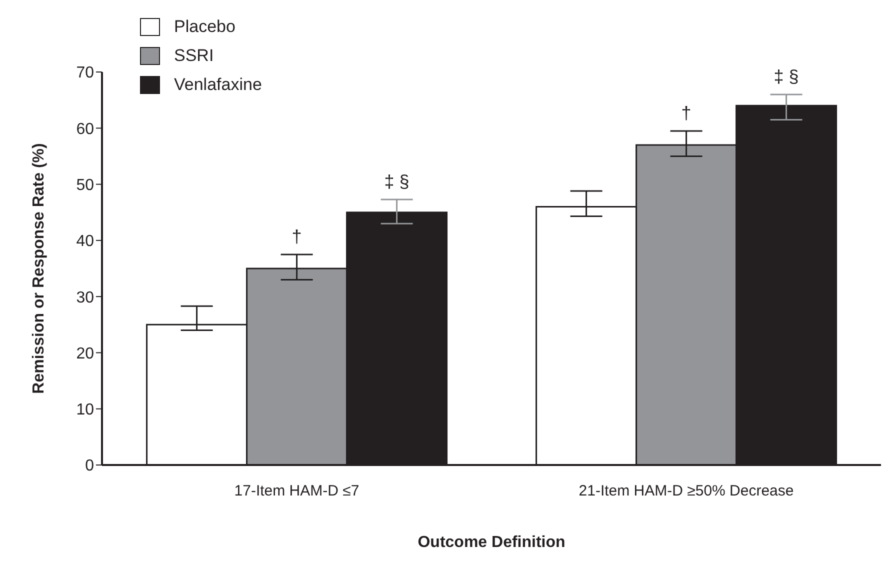 This screenshot has width=889, height=569. I want to click on y-tick-label: 60, so click(85, 129).